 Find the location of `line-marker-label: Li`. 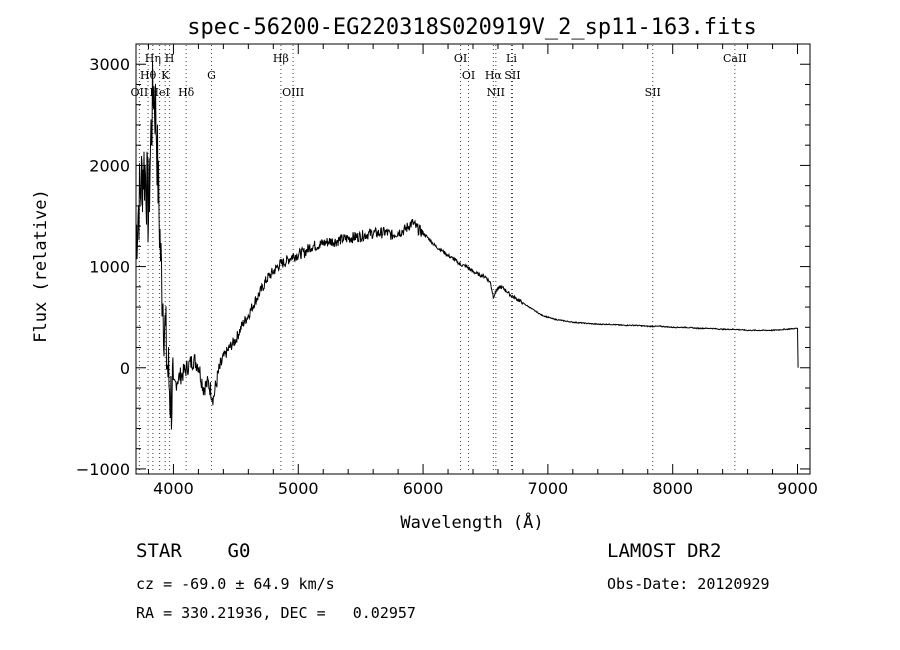

line-marker-label: Li is located at coordinates (511, 58).